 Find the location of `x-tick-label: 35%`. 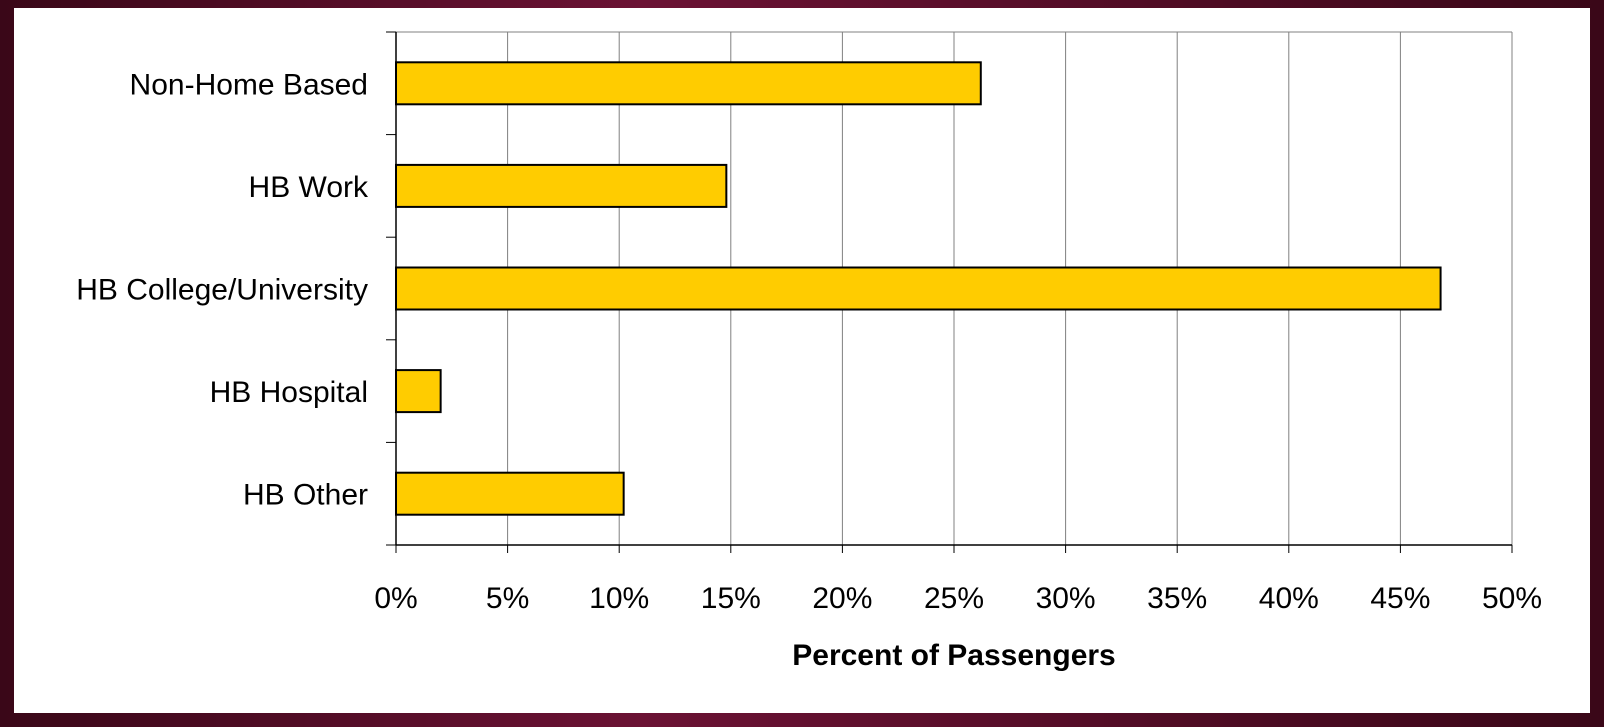

x-tick-label: 35% is located at coordinates (1177, 598).